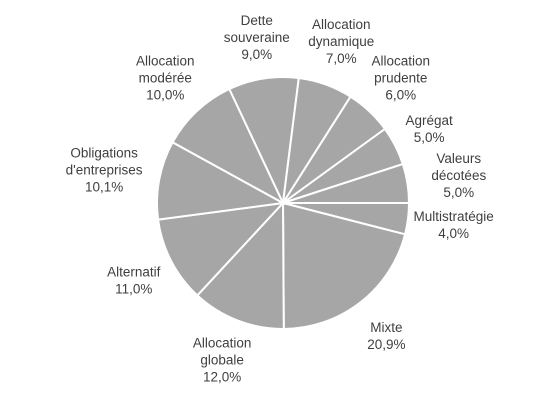 The height and width of the screenshot is (398, 537). What do you see at coordinates (257, 37) in the screenshot?
I see `data-label-dette-souveraine: Dette souveraine 9,0%` at bounding box center [257, 37].